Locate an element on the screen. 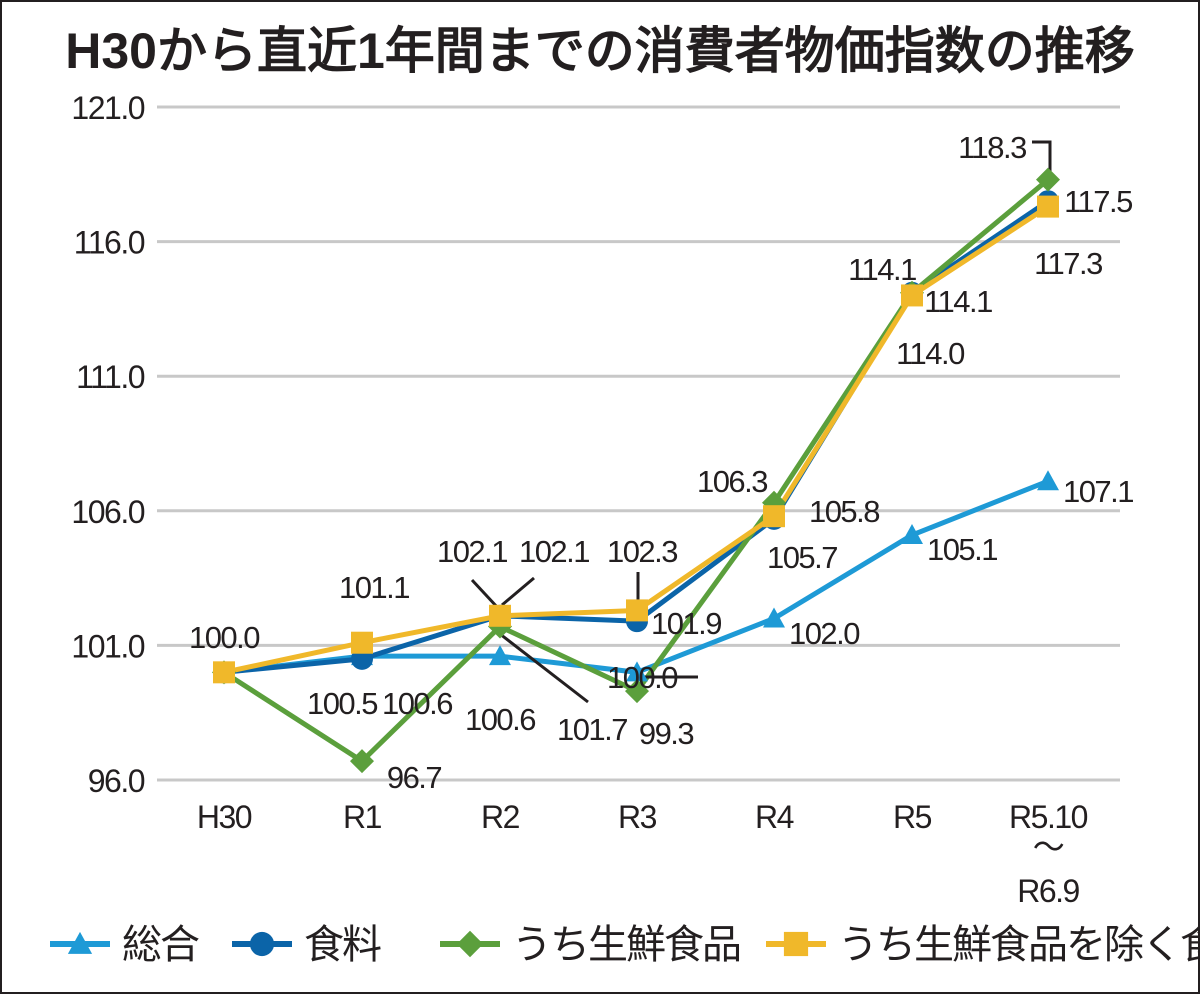 The image size is (1200, 994). legend-label: 総合 is located at coordinates (160, 945).